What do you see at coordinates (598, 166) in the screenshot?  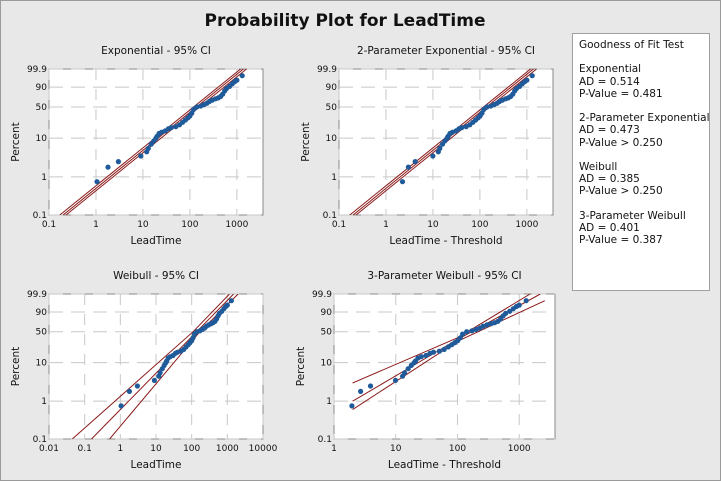 I see `legend-entry-name: Weibull` at bounding box center [598, 166].